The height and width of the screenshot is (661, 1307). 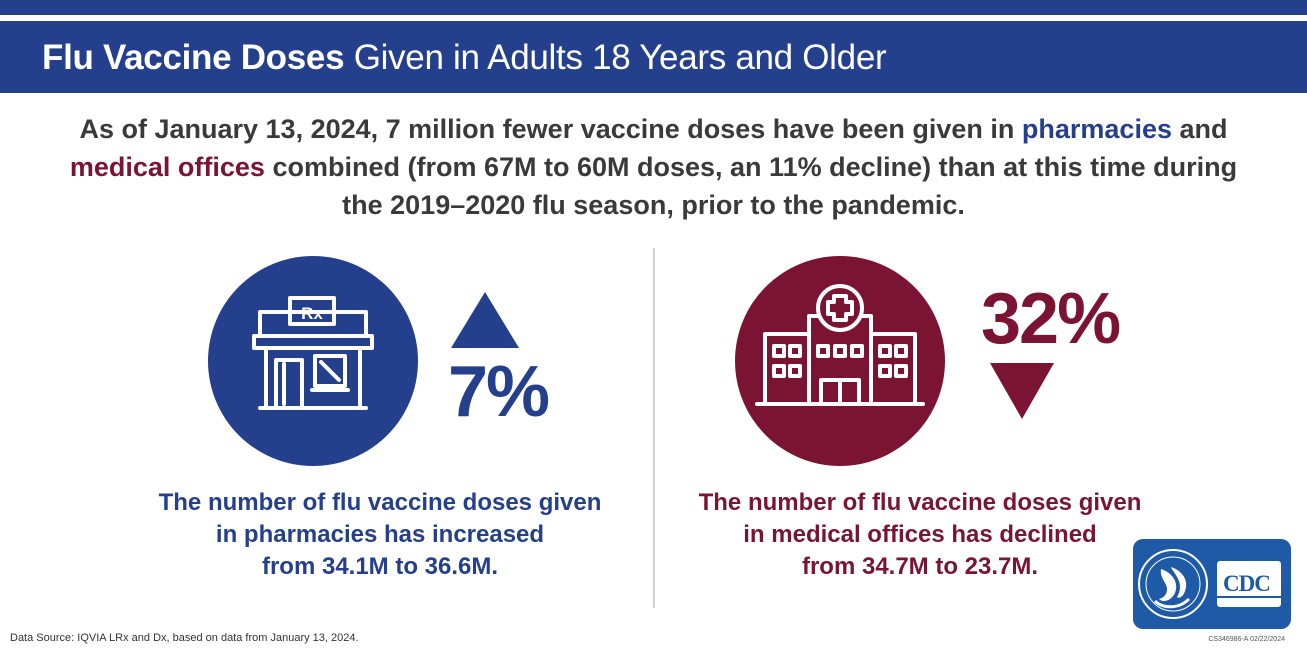 I want to click on document-number: CS346986-A 02/22/2024, so click(x=1246, y=639).